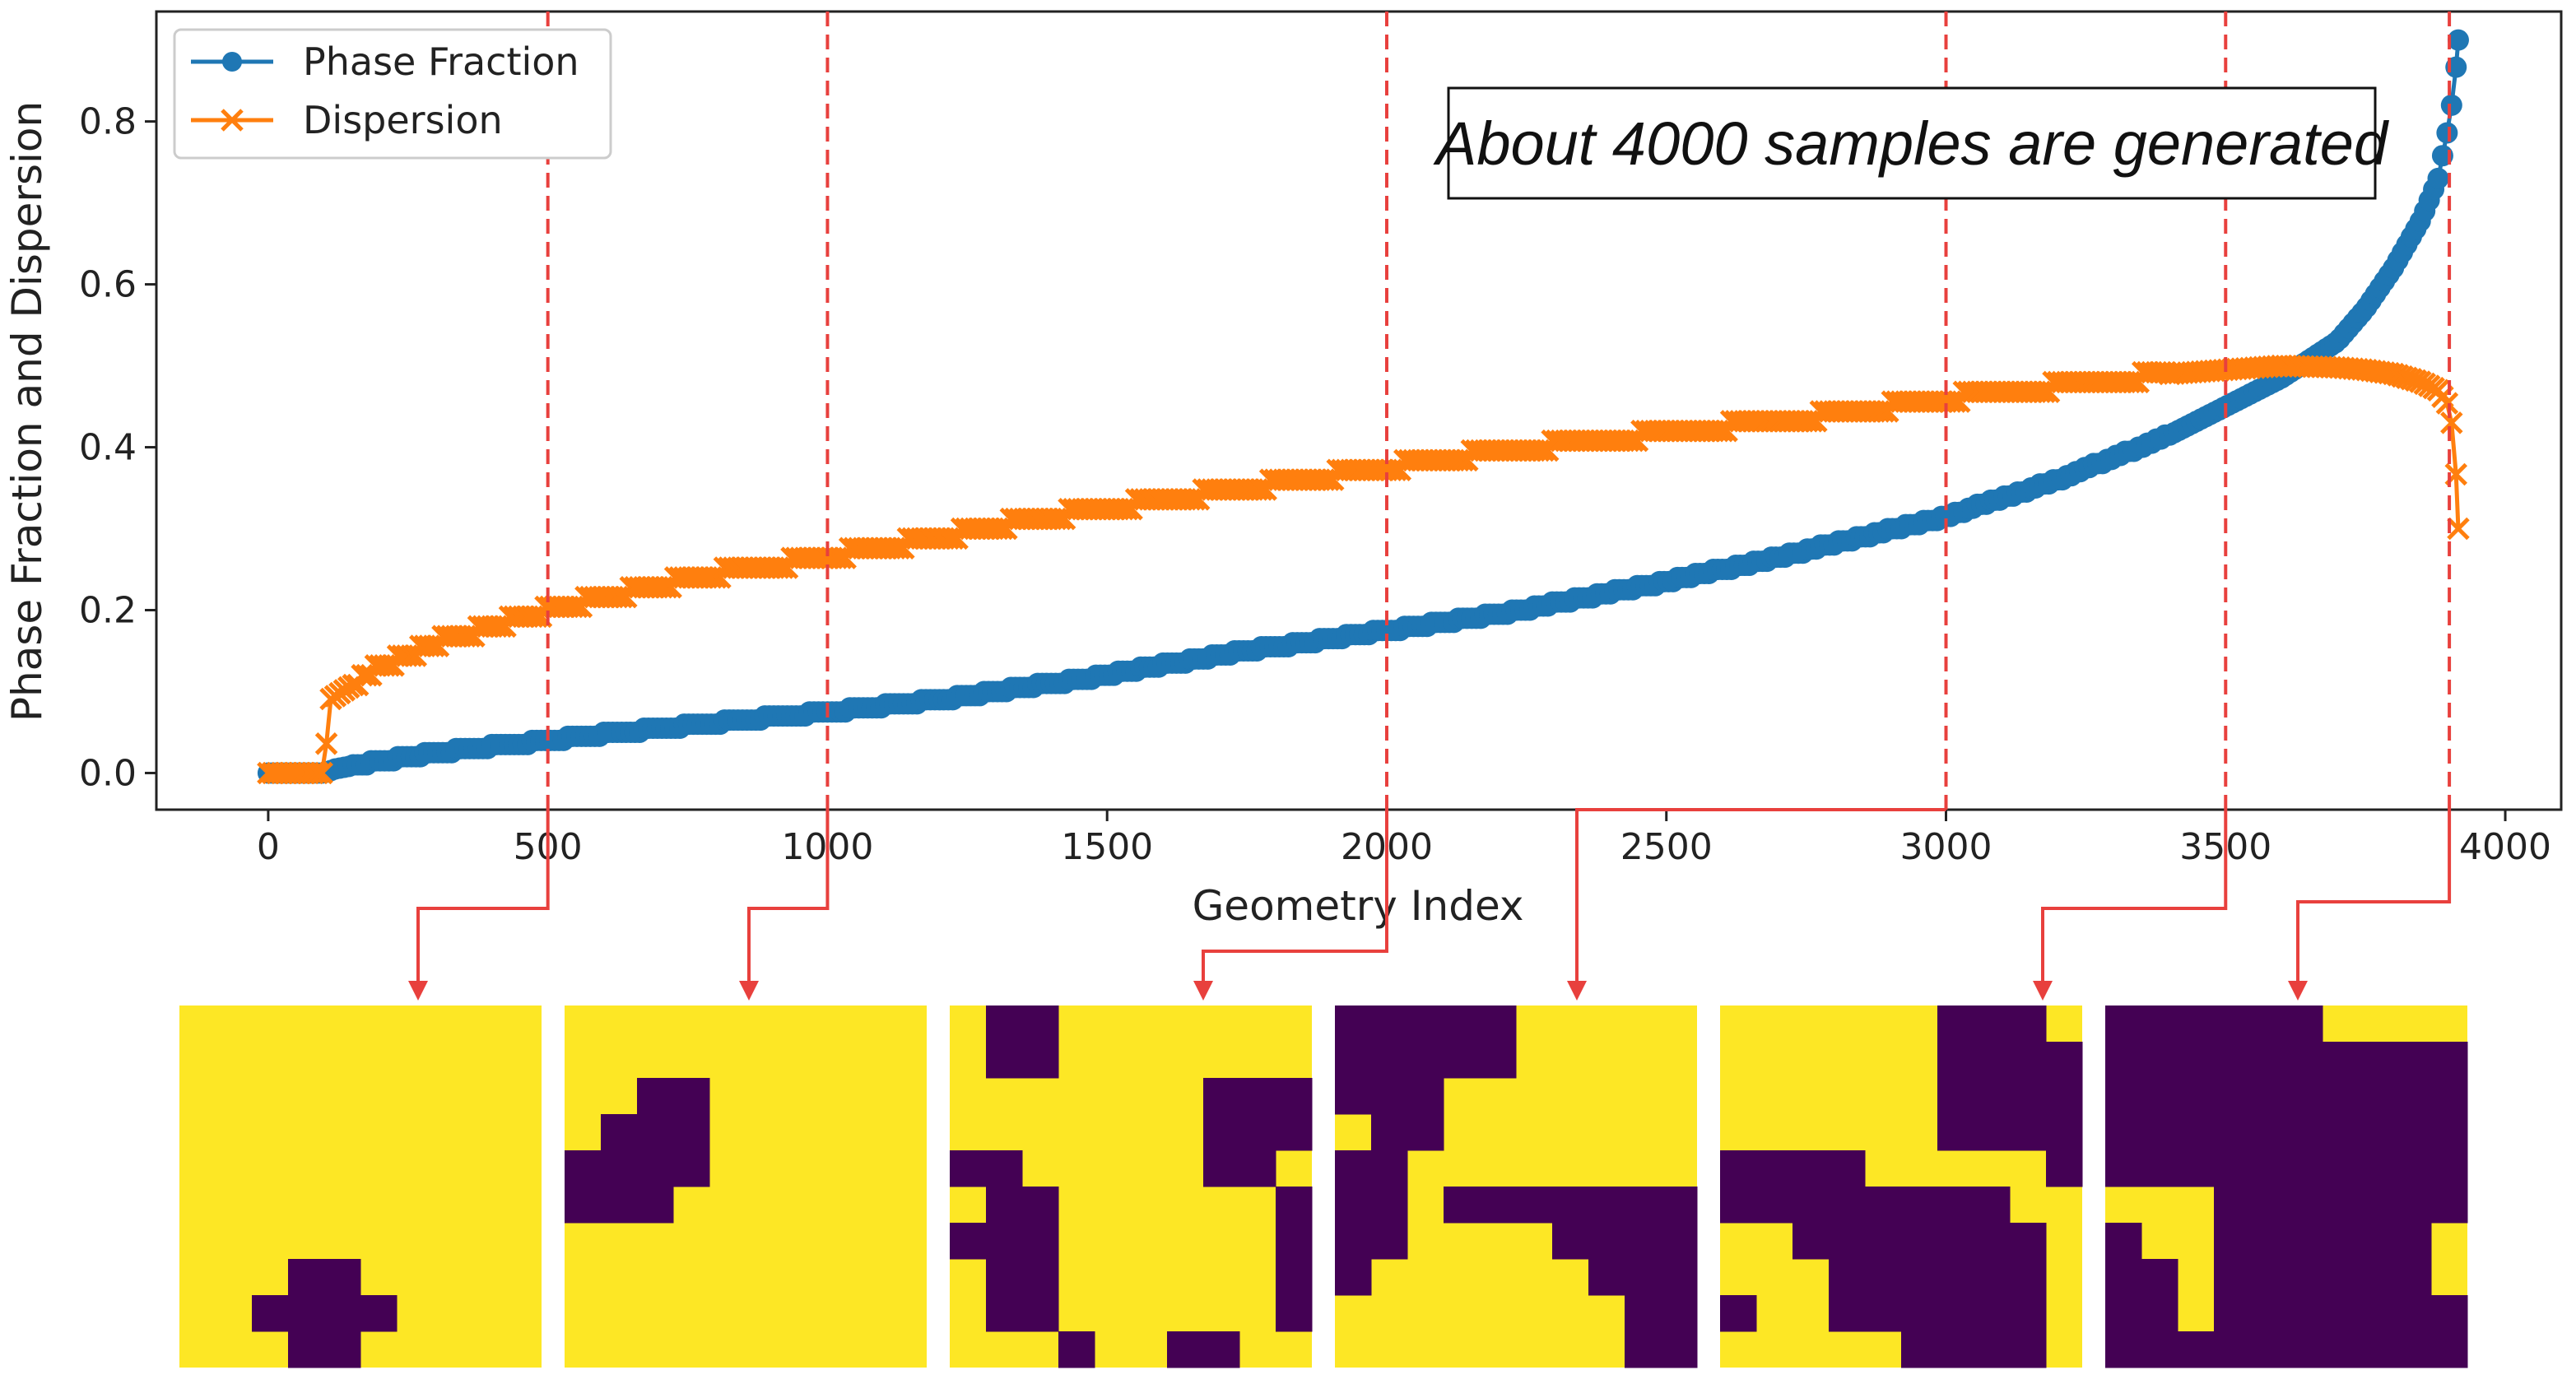  Describe the element at coordinates (403, 120) in the screenshot. I see `legend-dispersion-label: Dispersion` at that location.